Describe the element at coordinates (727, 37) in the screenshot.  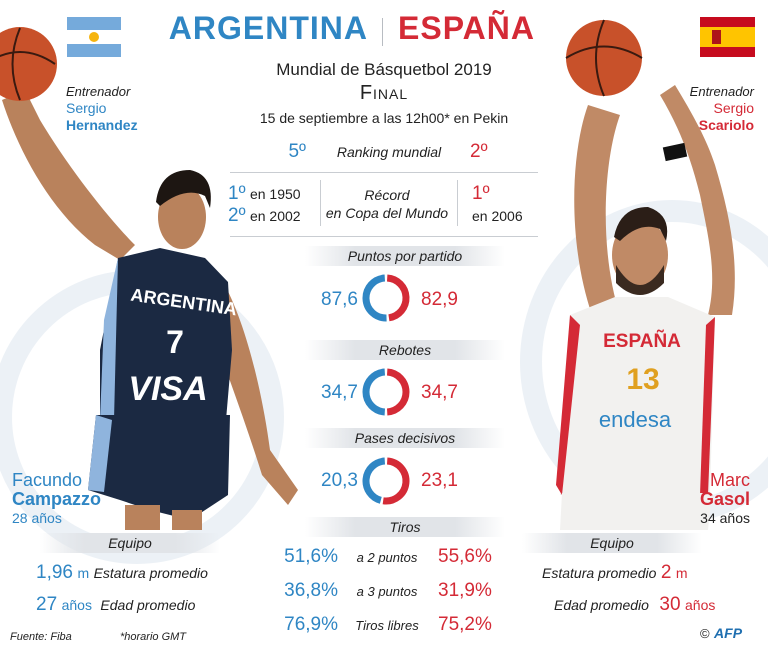
I see `spain-flag-icon` at that location.